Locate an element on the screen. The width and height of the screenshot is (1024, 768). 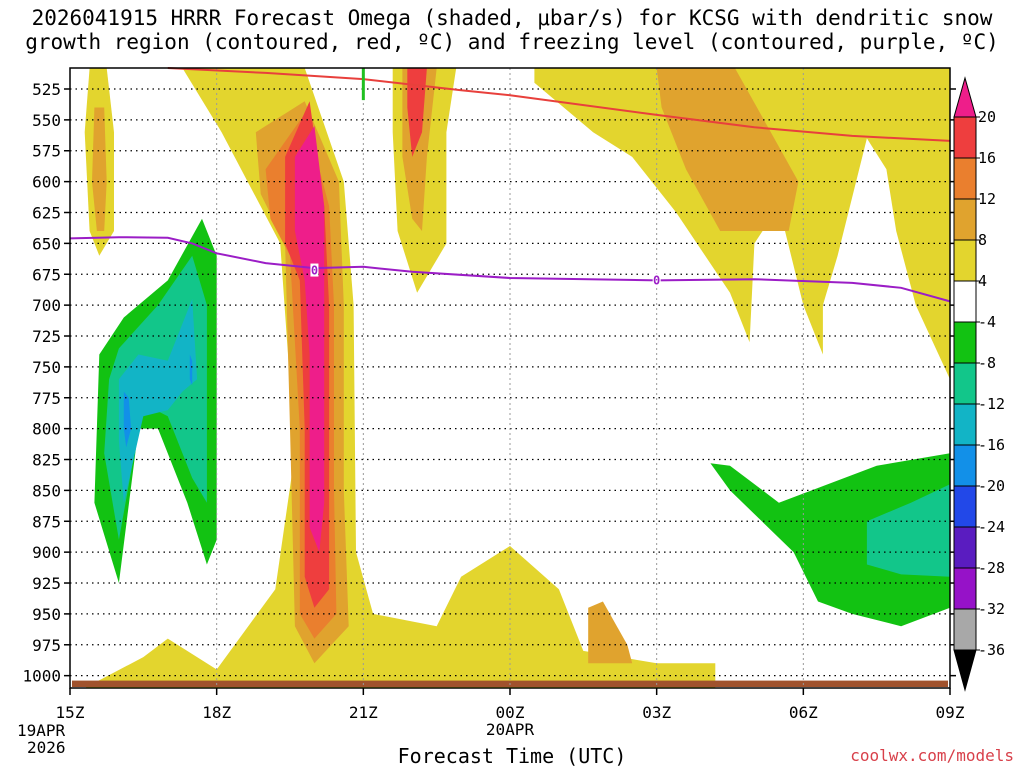
colorbar-label: -24 is located at coordinates (991, 527).